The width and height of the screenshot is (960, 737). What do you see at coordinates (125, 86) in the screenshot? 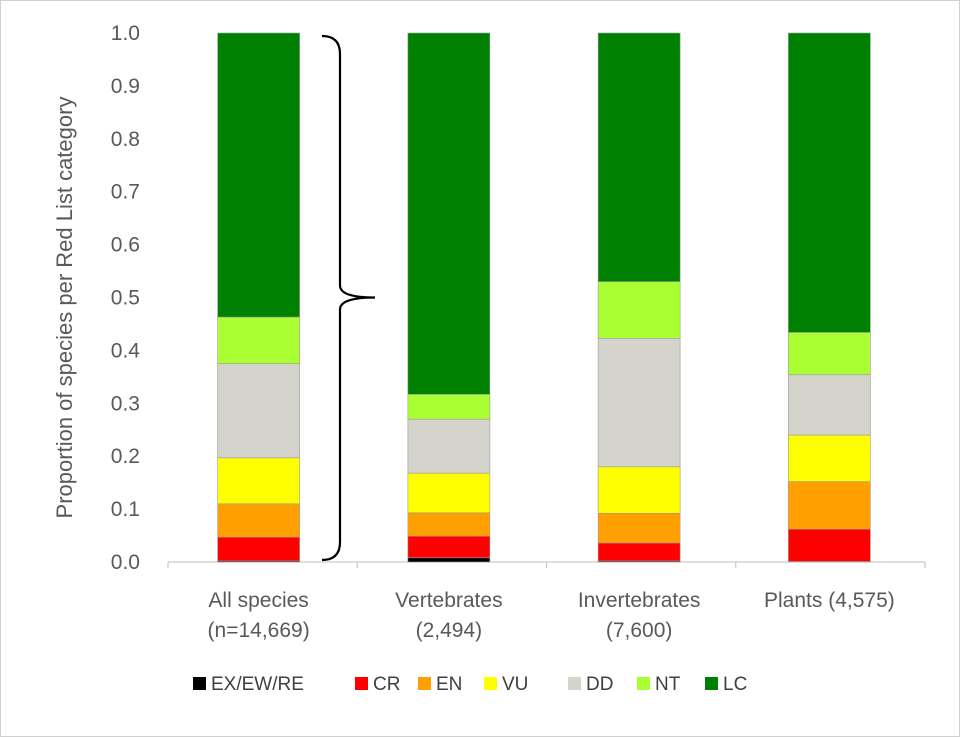
I see `y-tick-label: 0.9` at bounding box center [125, 86].